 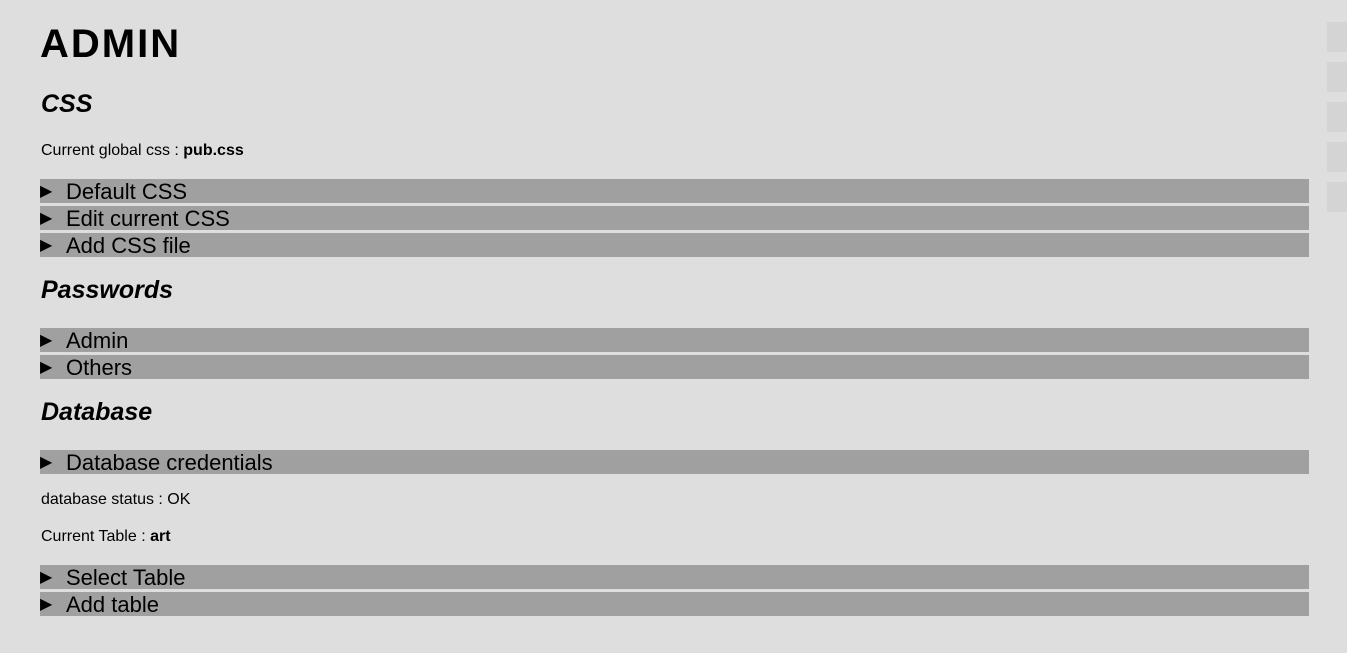 I want to click on current-table-value: art, so click(x=160, y=536).